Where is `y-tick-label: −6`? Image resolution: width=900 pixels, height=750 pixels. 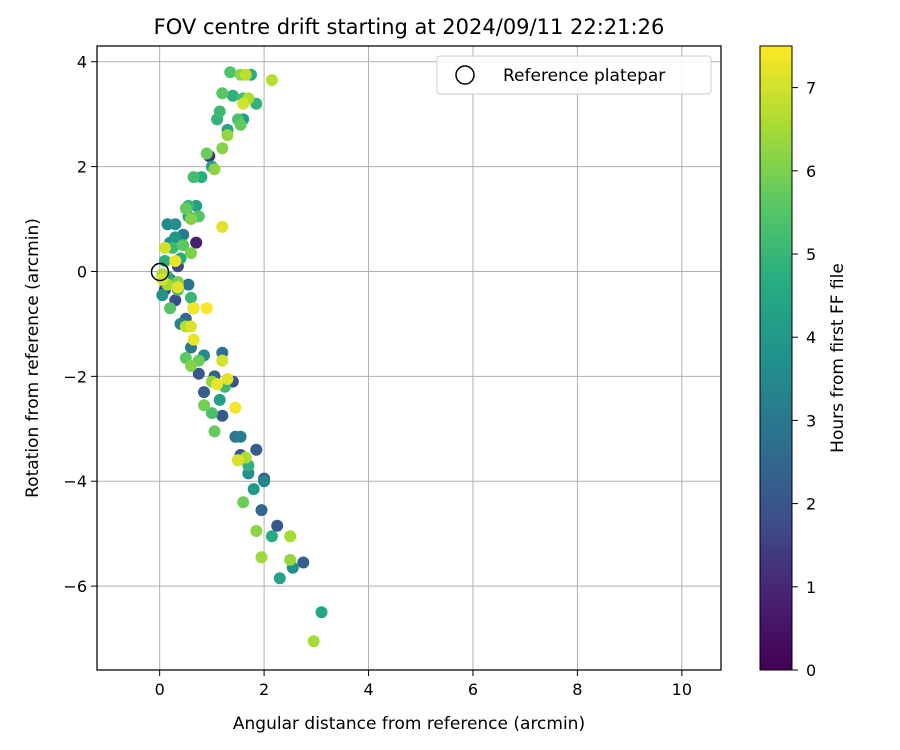
y-tick-label: −6 is located at coordinates (75, 586).